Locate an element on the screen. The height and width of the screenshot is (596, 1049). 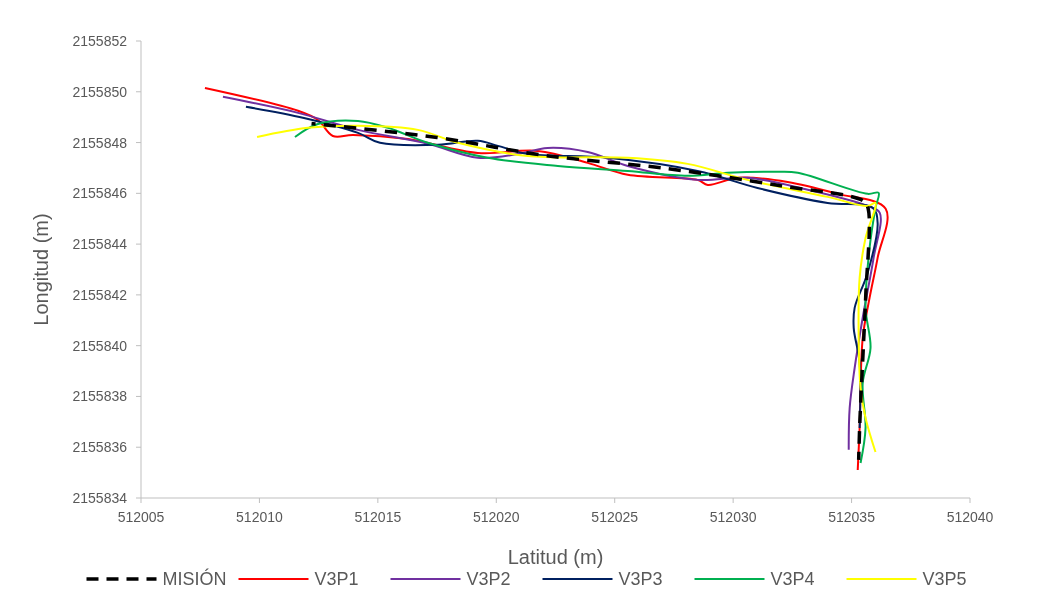
x-tick-label: 512025 is located at coordinates (615, 517).